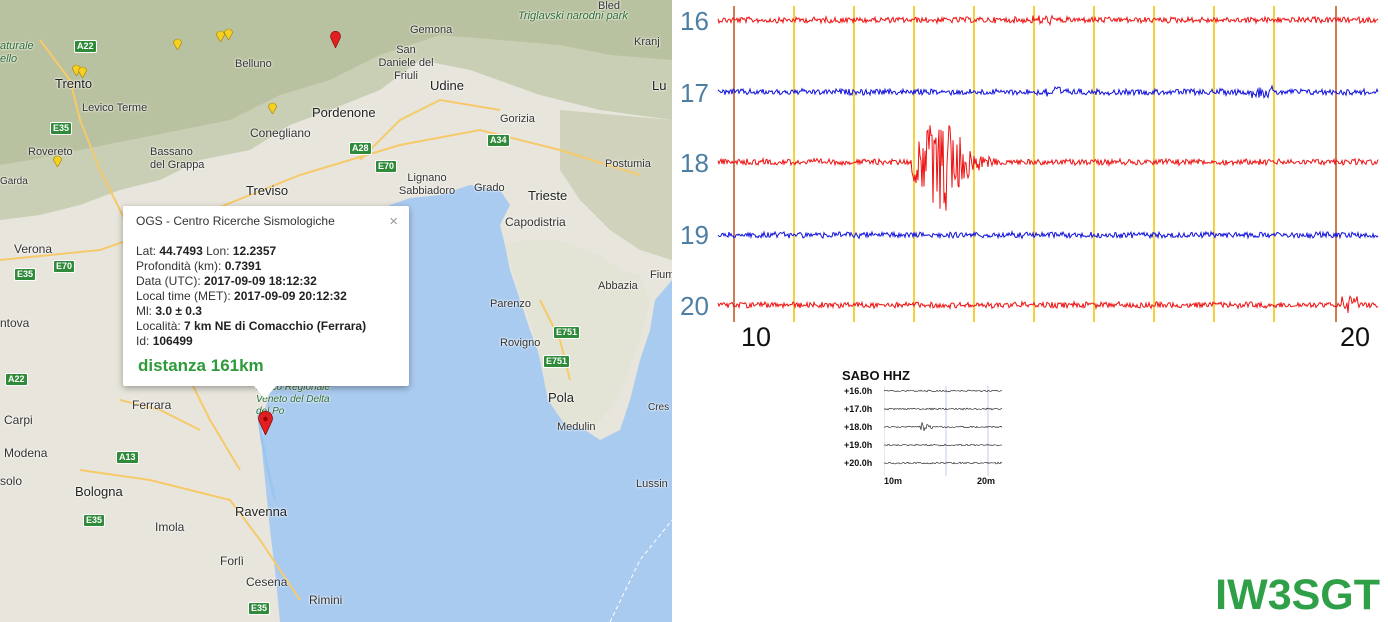 Image resolution: width=1388 pixels, height=622 pixels. I want to click on callsign-watermark: IW3SGT, so click(1297, 595).